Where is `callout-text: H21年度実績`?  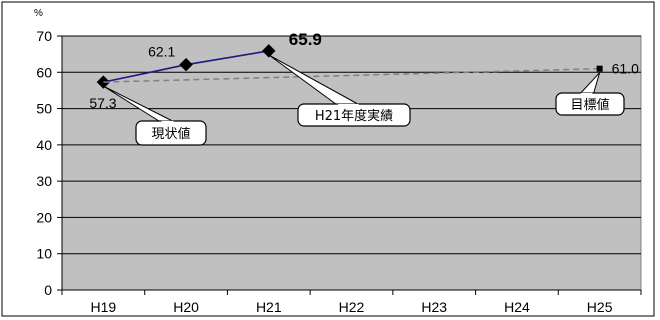 callout-text: H21年度実績 is located at coordinates (354, 116).